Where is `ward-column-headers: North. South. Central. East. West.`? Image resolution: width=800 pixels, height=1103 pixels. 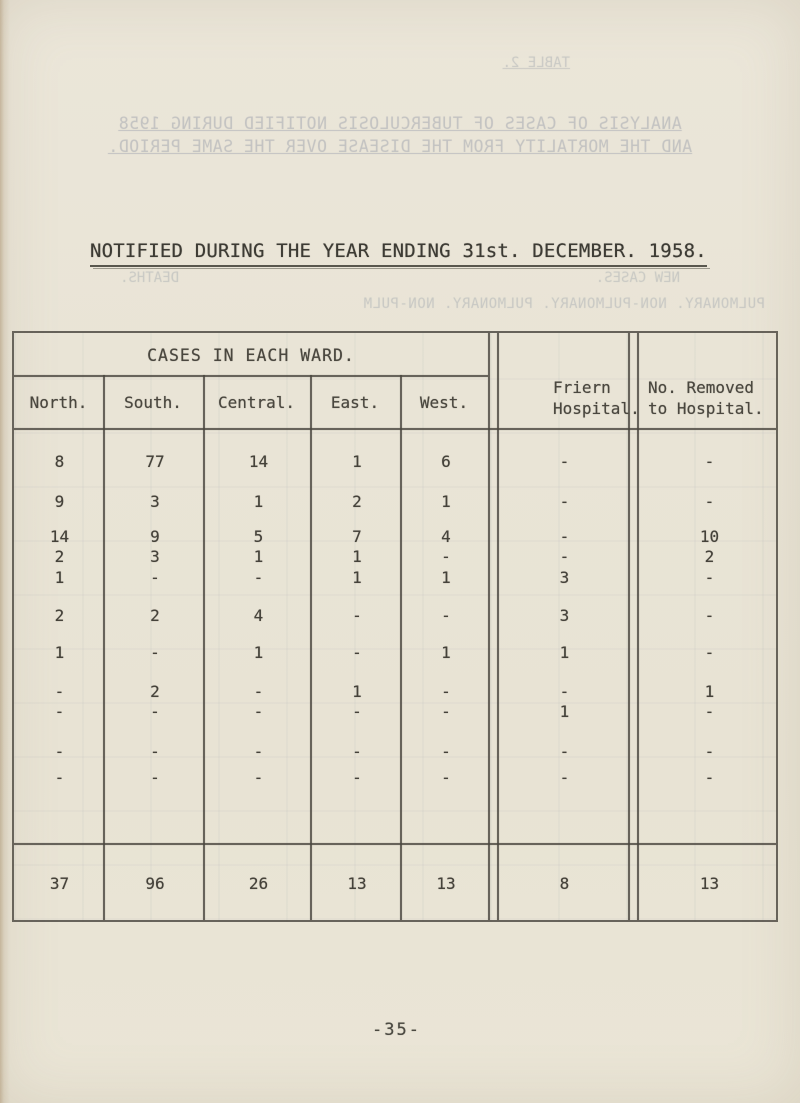 ward-column-headers: North. South. Central. East. West. is located at coordinates (251, 402).